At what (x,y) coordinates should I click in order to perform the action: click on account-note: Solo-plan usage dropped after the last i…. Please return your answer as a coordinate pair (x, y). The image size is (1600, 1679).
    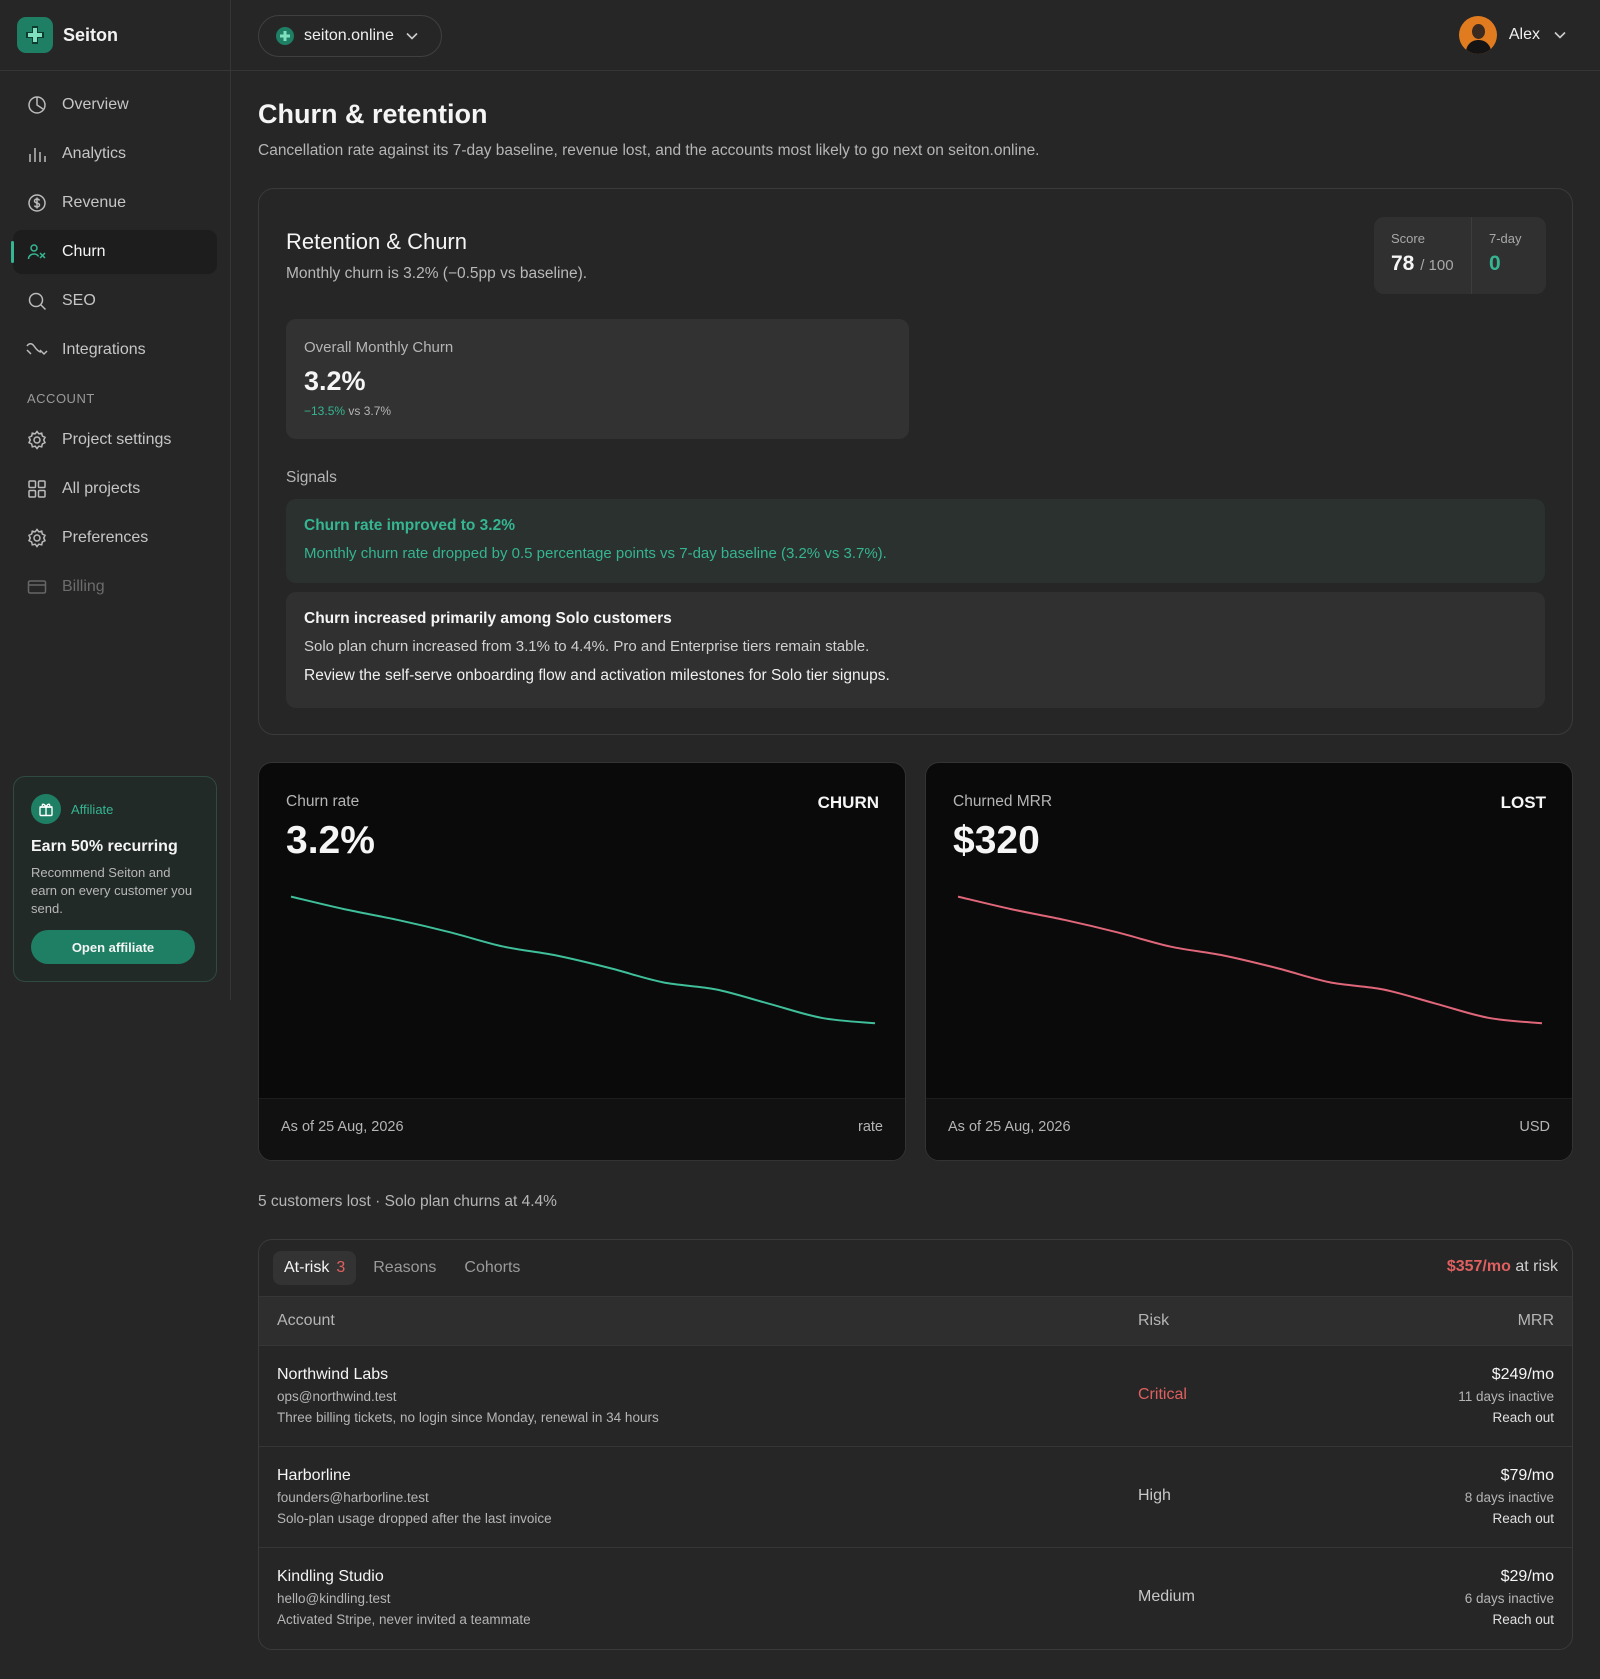
    Looking at the image, I should click on (414, 1518).